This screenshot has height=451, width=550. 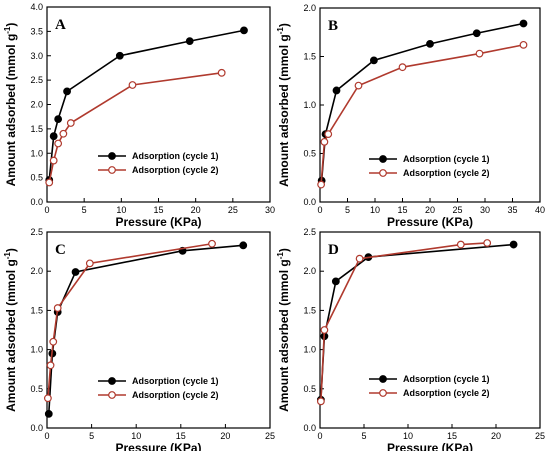 I want to click on y-tick-label: 4.0, so click(x=36, y=7).